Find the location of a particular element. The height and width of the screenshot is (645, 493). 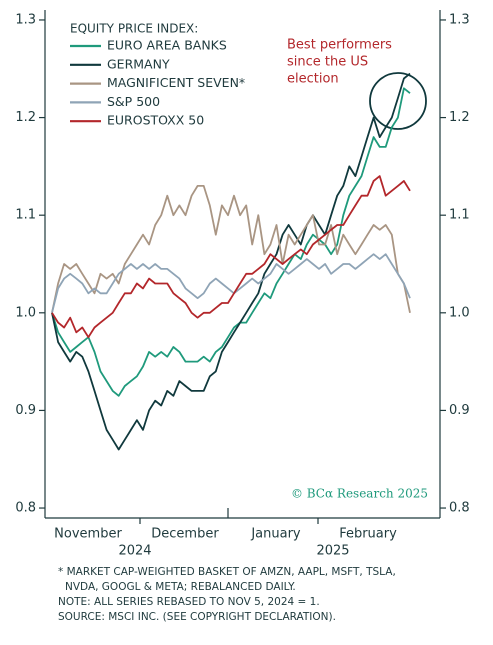

x-tick-label: December is located at coordinates (185, 534).